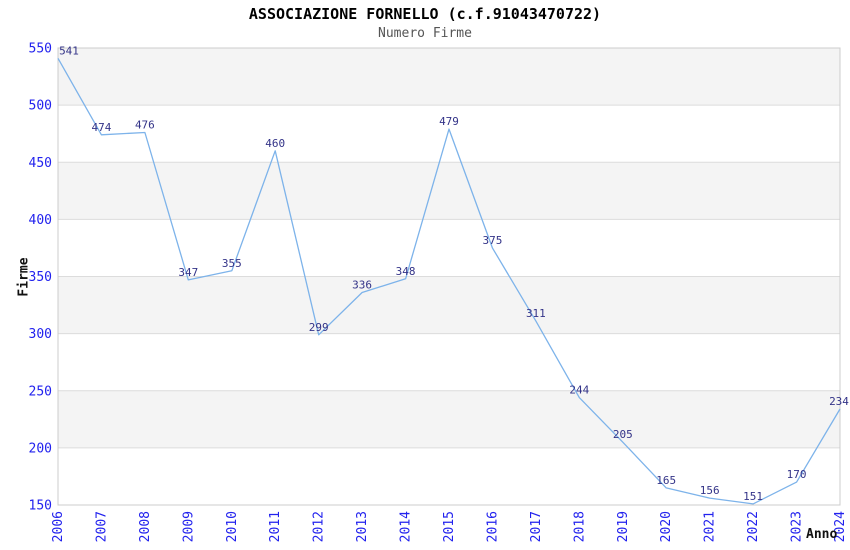  I want to click on x-tick-label: 2019, so click(623, 526).